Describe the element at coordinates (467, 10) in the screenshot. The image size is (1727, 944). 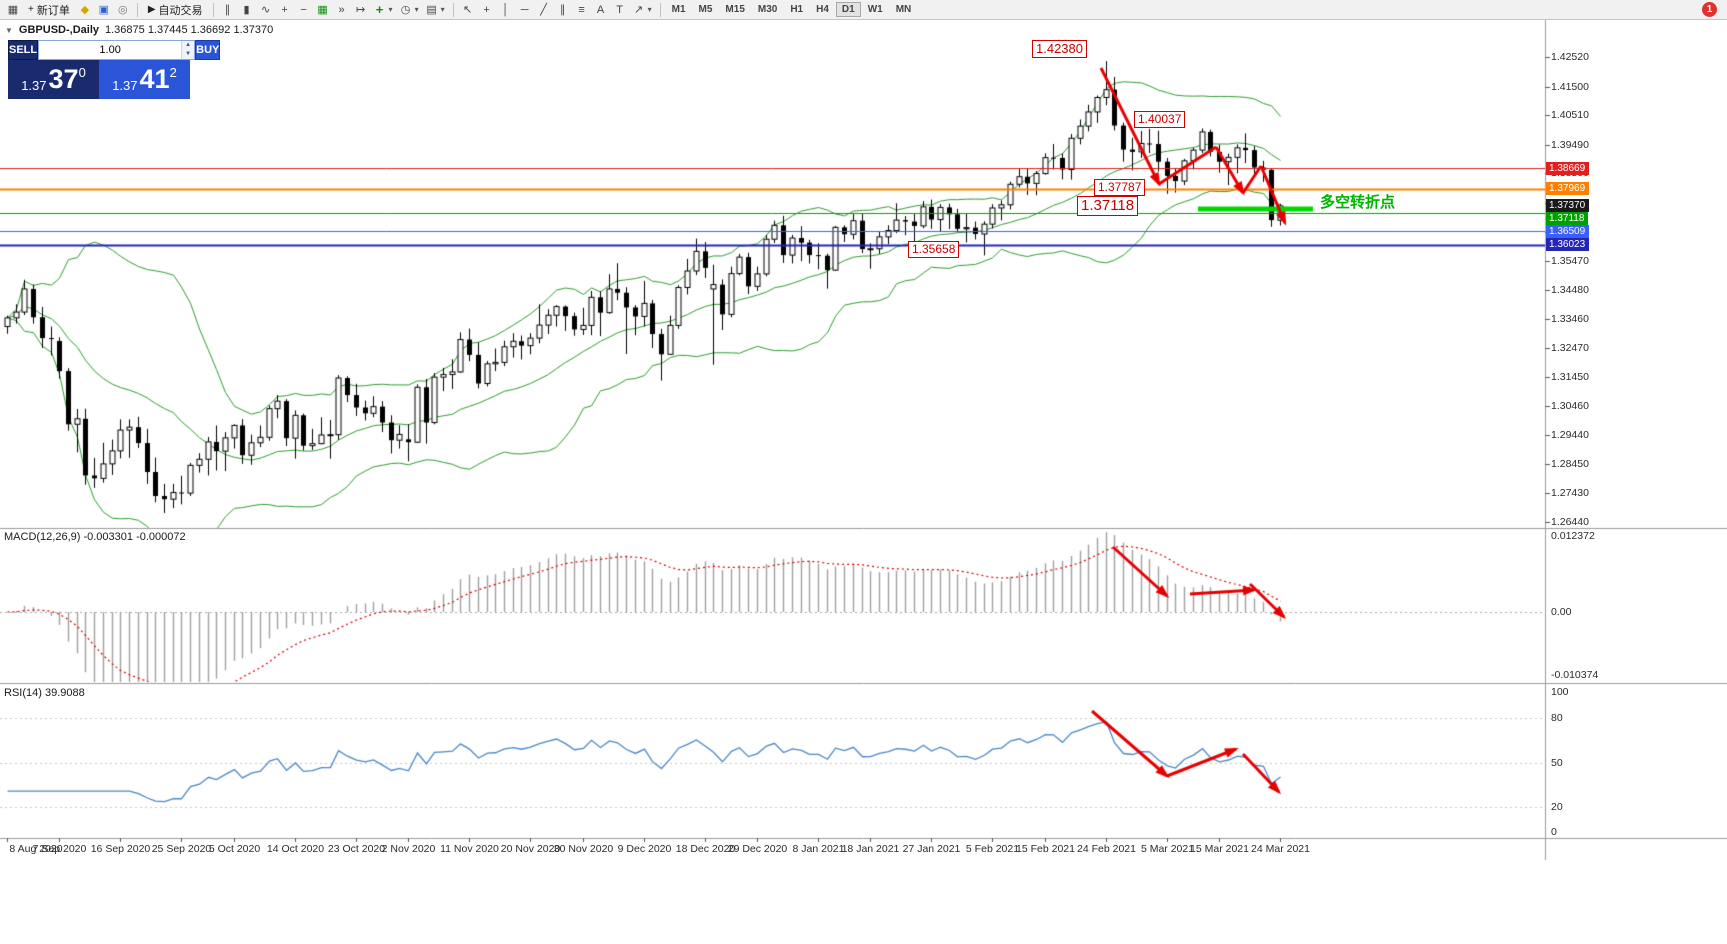
I see `cursor-icon: ↖` at that location.